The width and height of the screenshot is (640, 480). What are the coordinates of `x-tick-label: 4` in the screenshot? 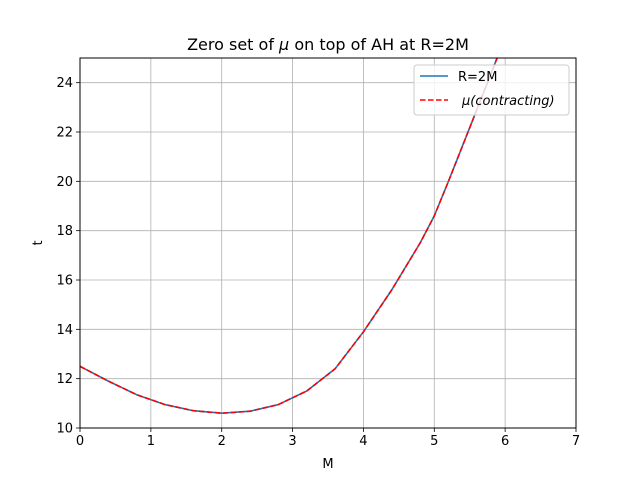 It's located at (363, 441).